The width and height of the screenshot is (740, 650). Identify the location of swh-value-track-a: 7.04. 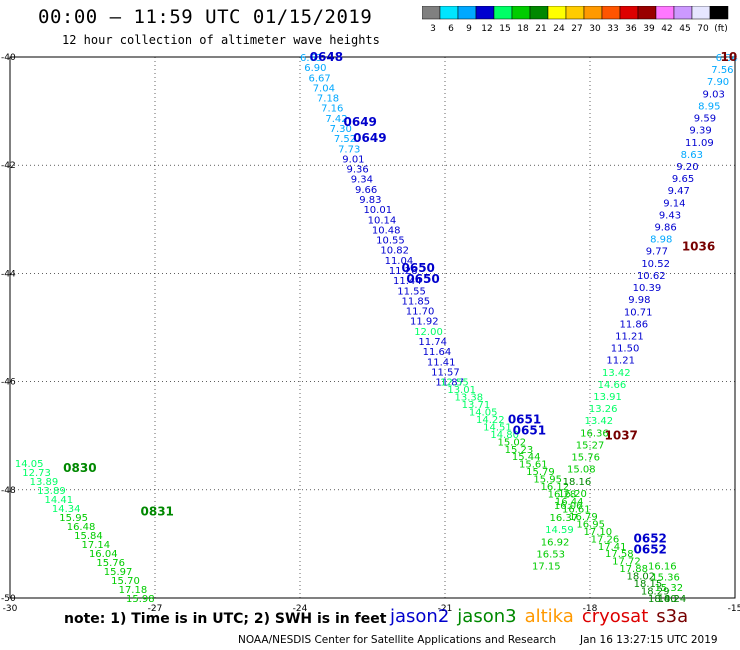
(324, 88).